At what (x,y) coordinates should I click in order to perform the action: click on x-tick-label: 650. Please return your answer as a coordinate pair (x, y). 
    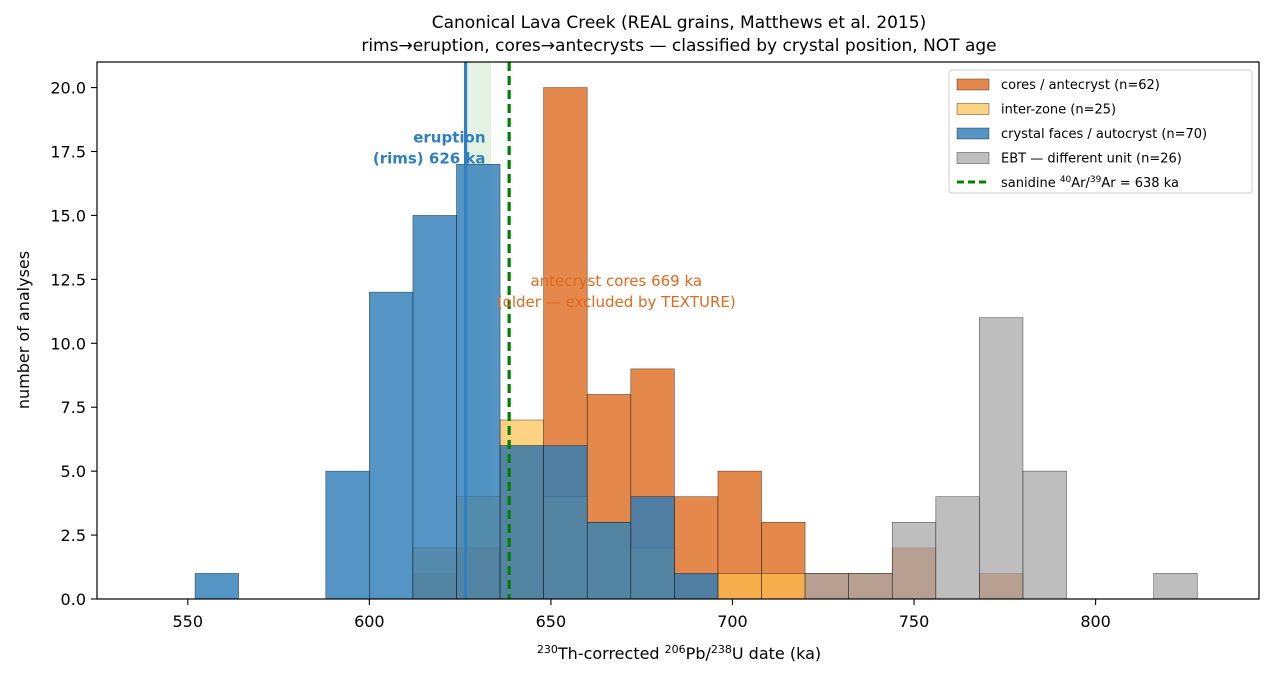
    Looking at the image, I should click on (551, 621).